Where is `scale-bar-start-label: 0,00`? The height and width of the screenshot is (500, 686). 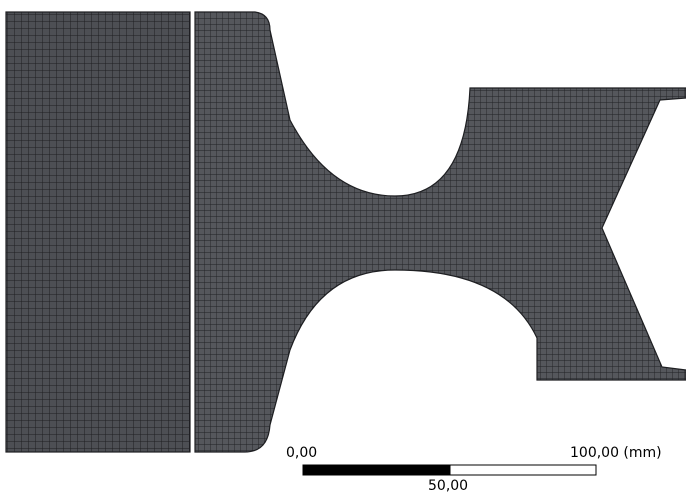
scale-bar-start-label: 0,00 is located at coordinates (302, 453).